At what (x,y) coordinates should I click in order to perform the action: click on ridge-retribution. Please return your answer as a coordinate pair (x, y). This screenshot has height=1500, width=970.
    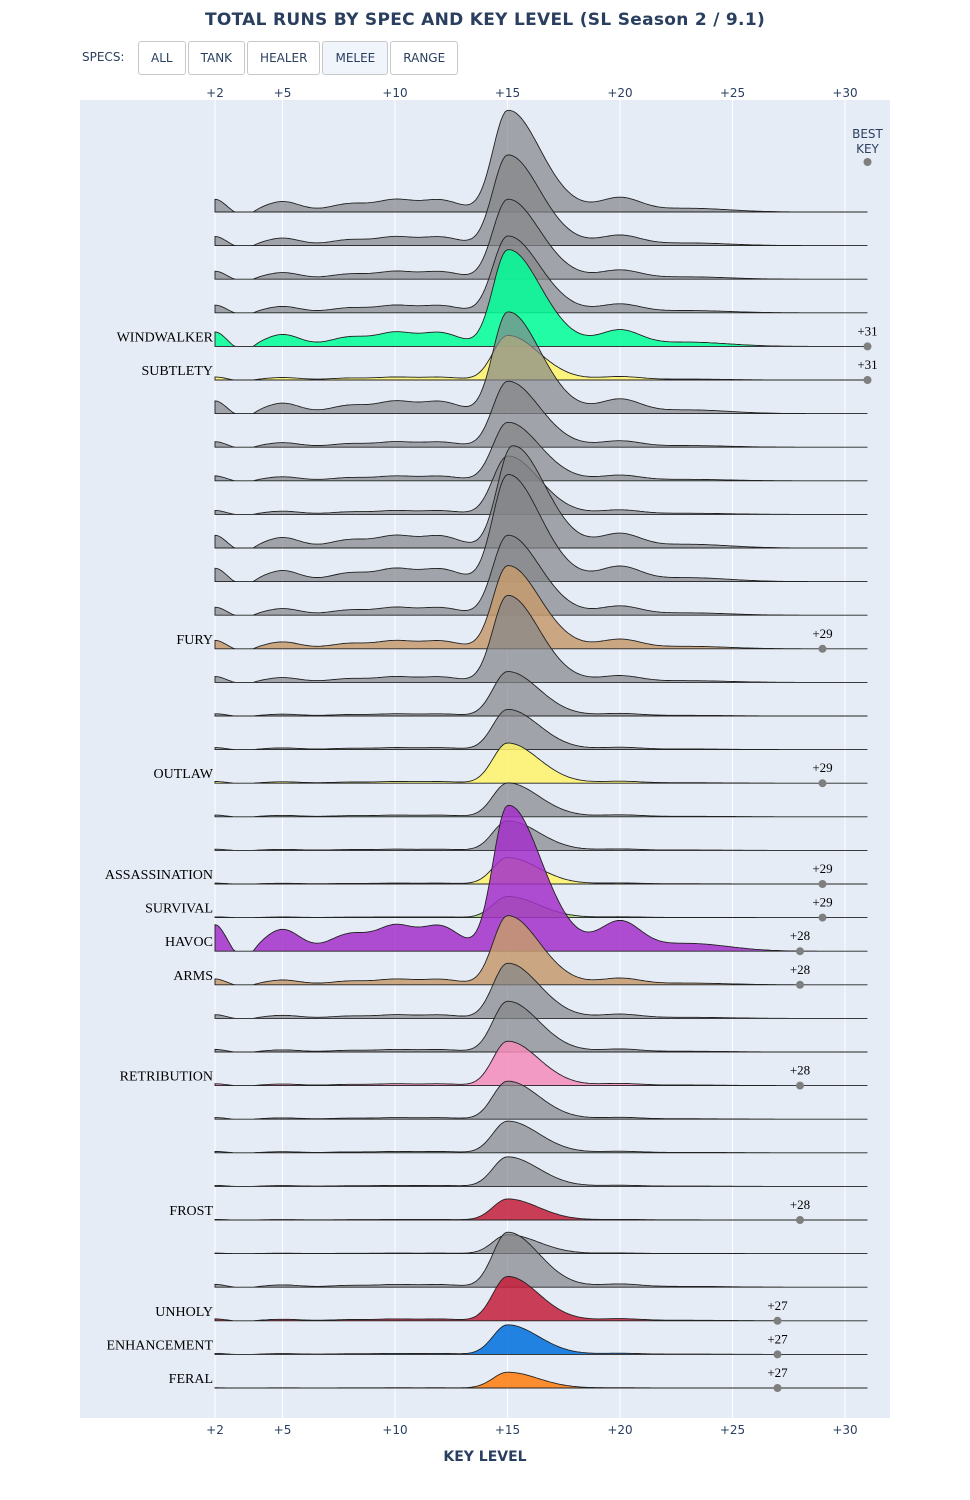
    Looking at the image, I should click on (541, 1063).